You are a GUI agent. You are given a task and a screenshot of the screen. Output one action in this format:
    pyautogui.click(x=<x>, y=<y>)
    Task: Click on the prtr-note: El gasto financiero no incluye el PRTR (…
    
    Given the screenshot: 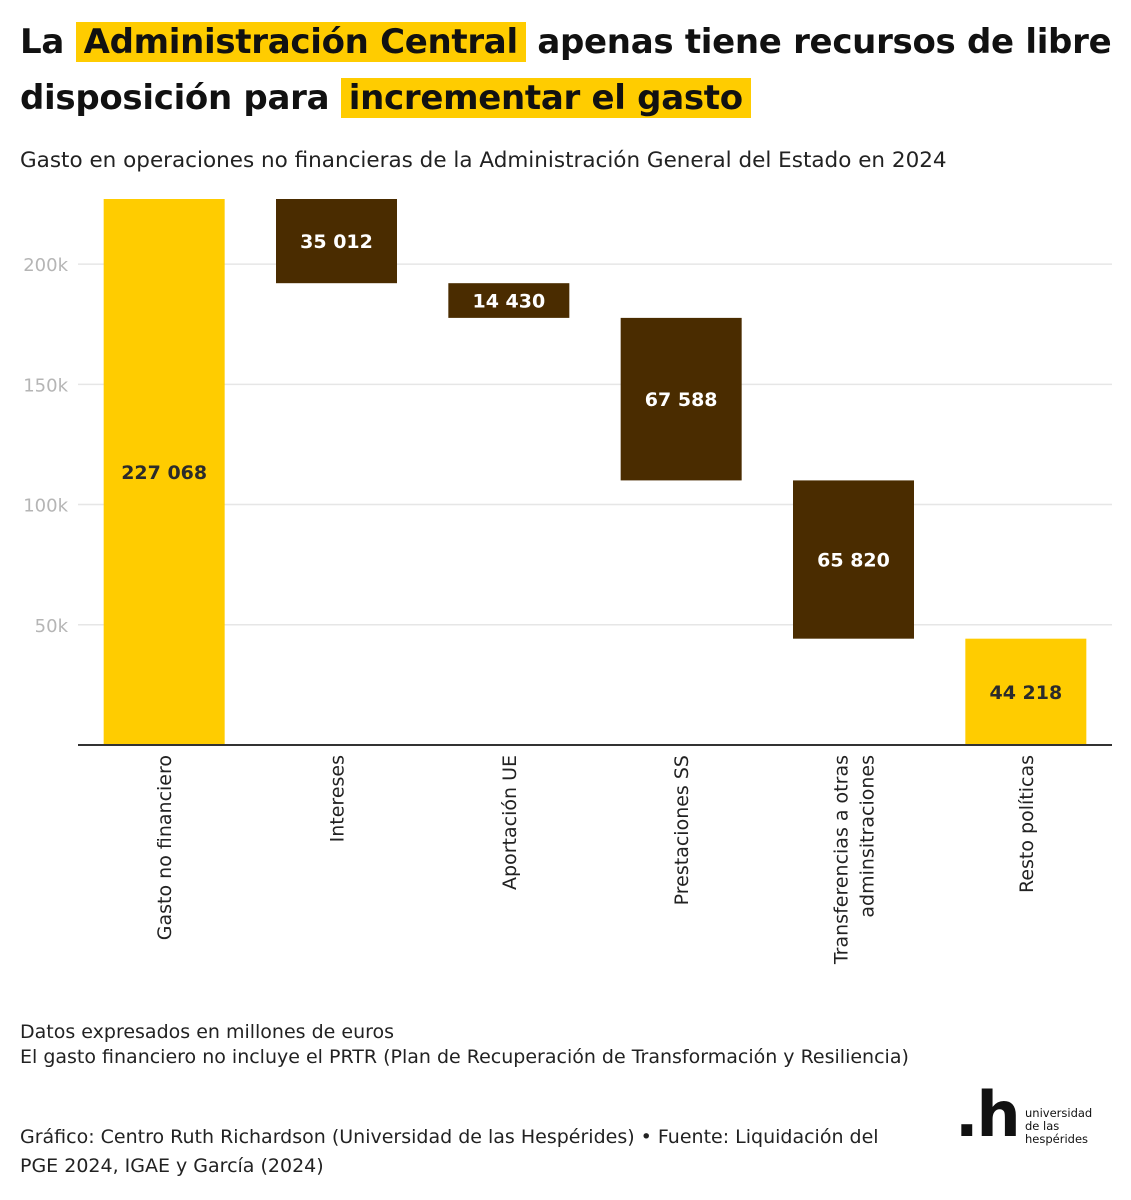 What is the action you would take?
    pyautogui.click(x=464, y=1057)
    